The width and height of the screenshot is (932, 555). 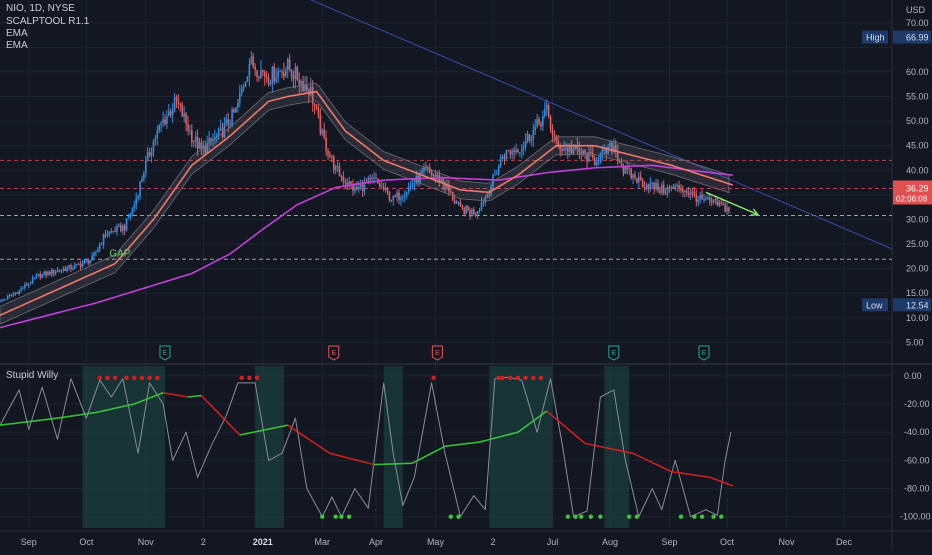 I want to click on indicator-label-ema-1: EMA, so click(x=17, y=34).